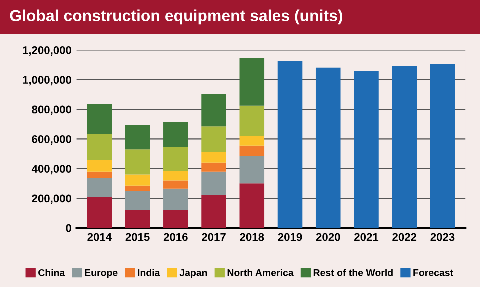 This screenshot has height=287, width=480. Describe the element at coordinates (52, 272) in the screenshot. I see `legend-label: China` at that location.